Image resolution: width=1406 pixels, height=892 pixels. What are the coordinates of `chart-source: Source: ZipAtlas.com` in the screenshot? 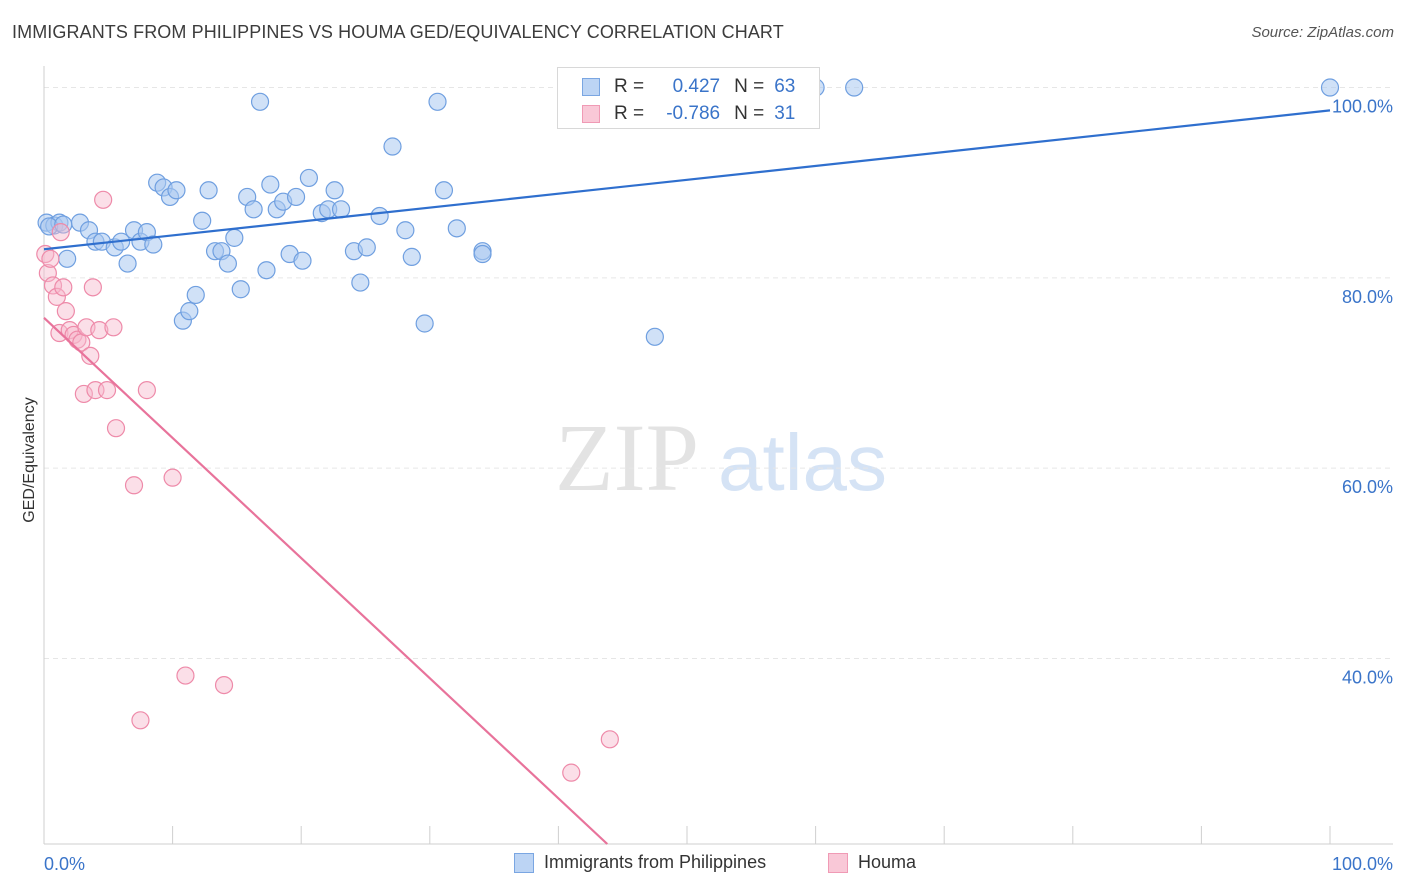 It's located at (1322, 32).